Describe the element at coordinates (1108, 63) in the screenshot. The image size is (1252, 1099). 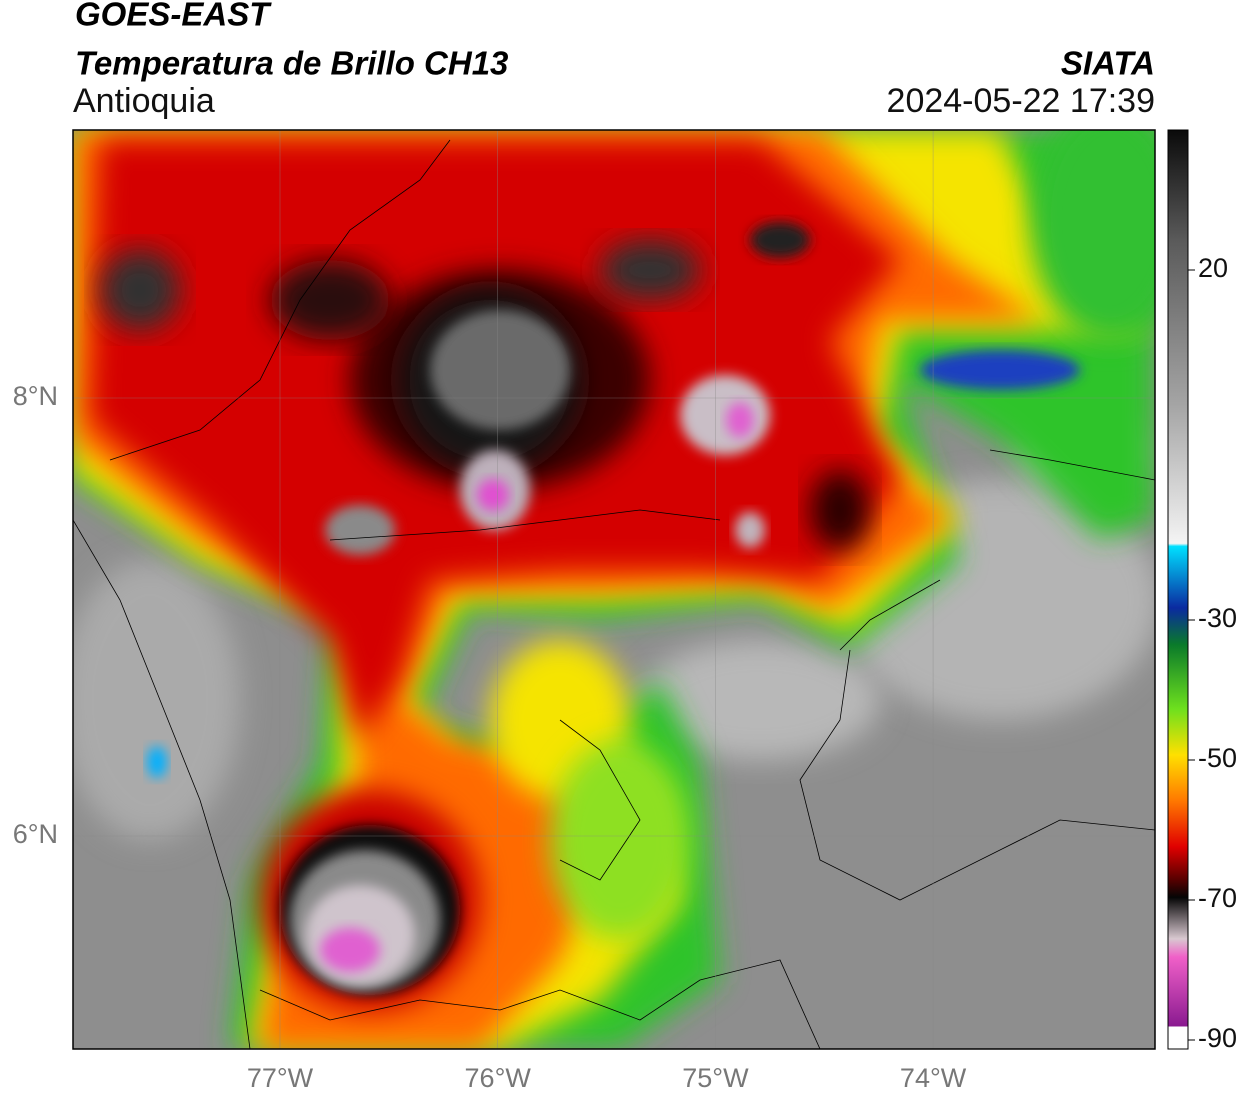
I see `agency-label: SIATA` at that location.